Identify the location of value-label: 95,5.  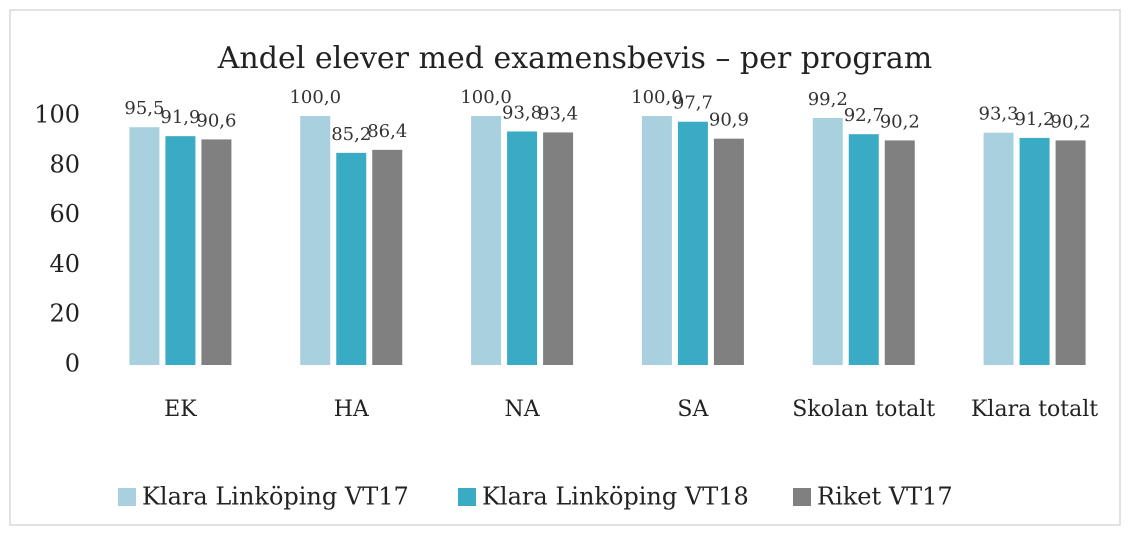
(144, 108).